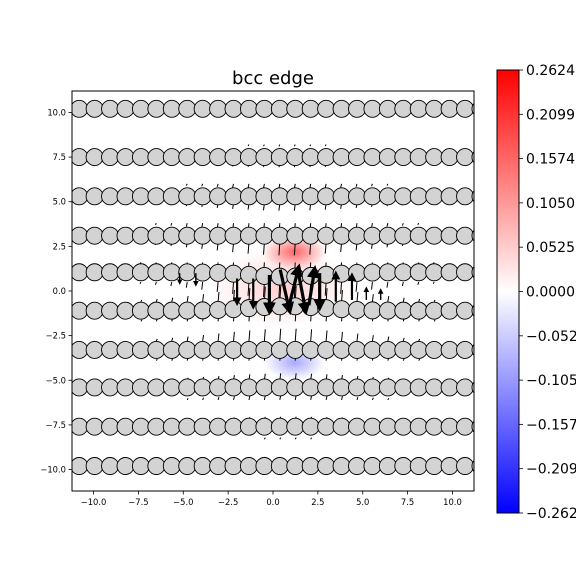  Describe the element at coordinates (56, 336) in the screenshot. I see `y-tick-label: −2.5` at that location.